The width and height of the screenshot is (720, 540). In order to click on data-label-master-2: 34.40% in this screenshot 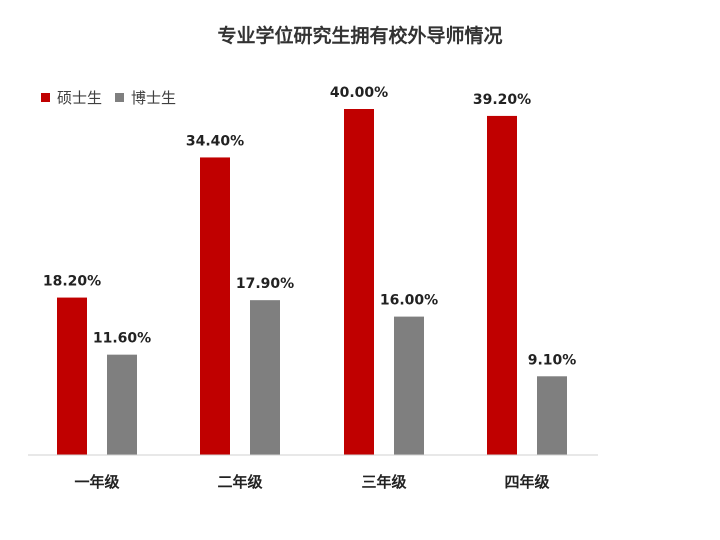, I will do `click(215, 141)`.